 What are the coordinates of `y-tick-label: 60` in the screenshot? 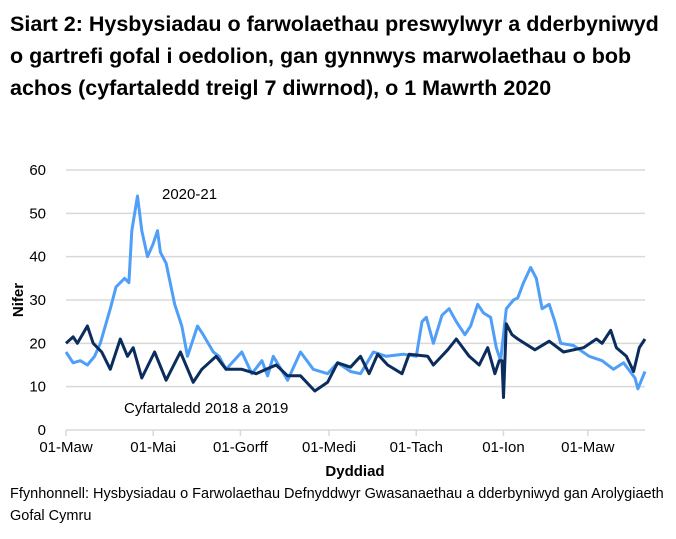 It's located at (37, 170).